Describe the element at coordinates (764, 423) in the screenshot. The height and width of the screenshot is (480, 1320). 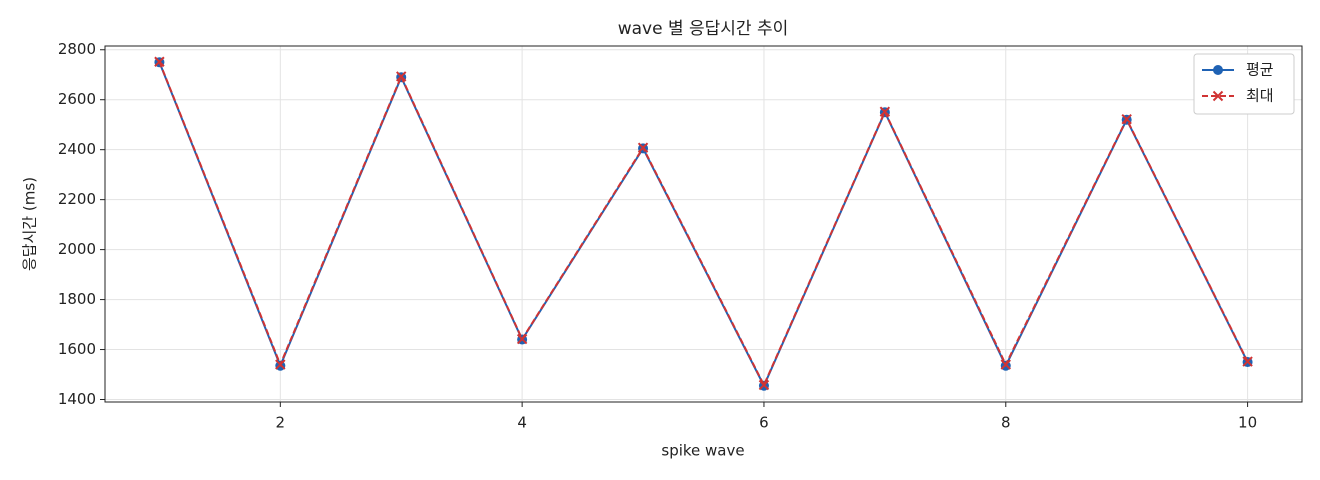
I see `x-tick-label: 6` at that location.